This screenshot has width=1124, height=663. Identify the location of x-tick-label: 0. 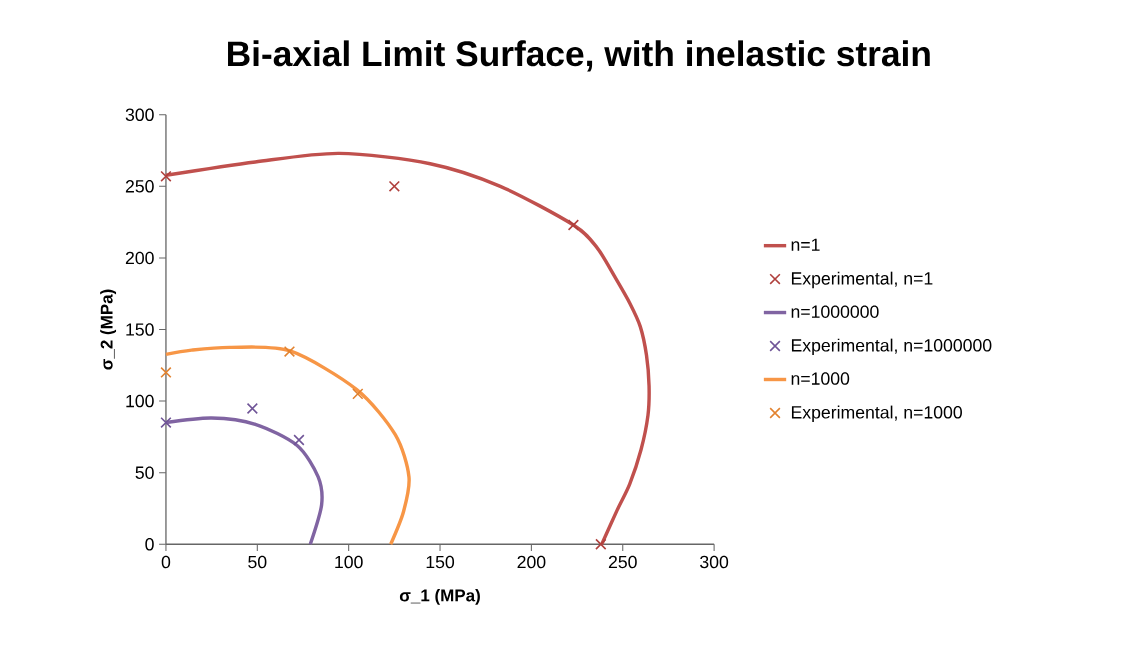
(166, 562).